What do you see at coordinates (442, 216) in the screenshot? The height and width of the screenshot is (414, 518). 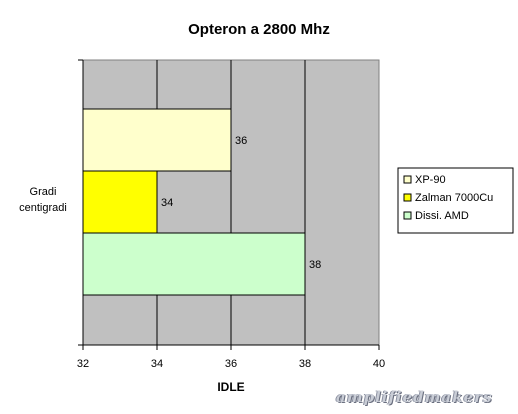 I see `legend-label: Dissi. AMD` at bounding box center [442, 216].